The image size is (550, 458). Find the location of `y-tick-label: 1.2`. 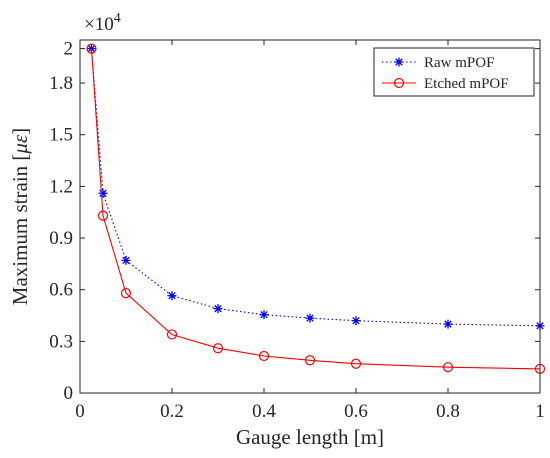

y-tick-label: 1.2 is located at coordinates (61, 186).